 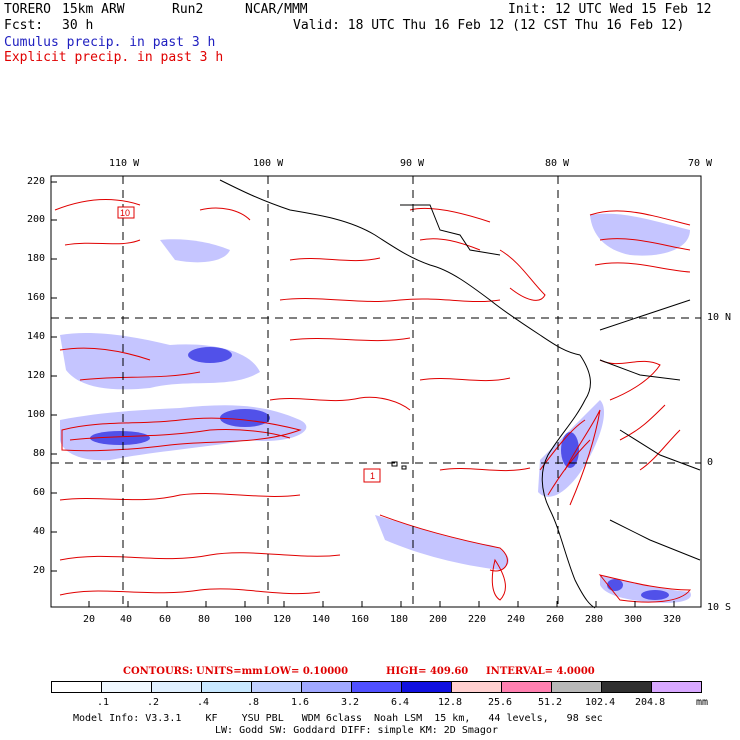 What do you see at coordinates (300, 702) in the screenshot?
I see `legend-label: 1.6` at bounding box center [300, 702].